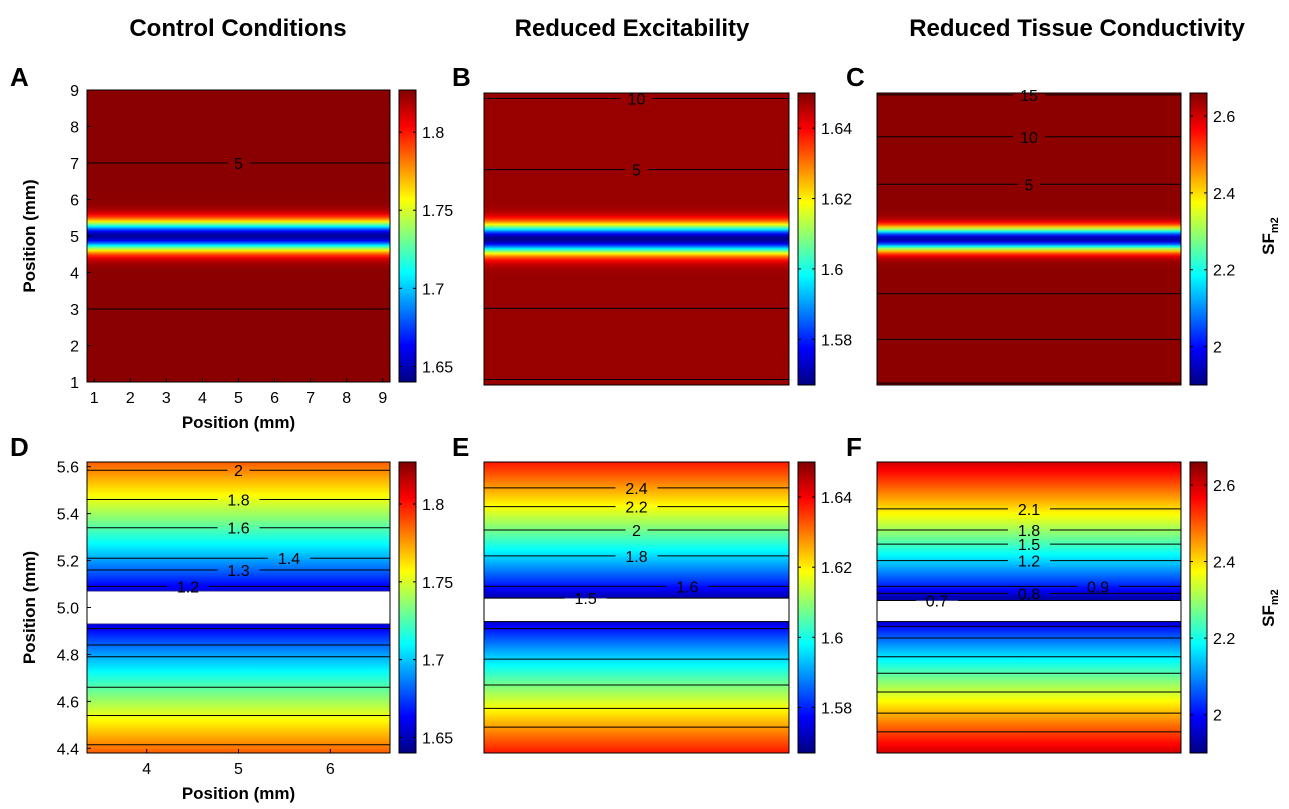  Describe the element at coordinates (237, 28) in the screenshot. I see `column-title-control: Control Conditions` at that location.